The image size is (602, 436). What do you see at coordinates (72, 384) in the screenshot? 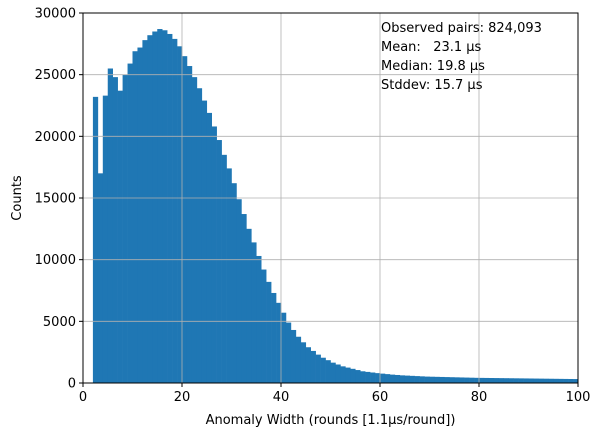
I see `y-tick-label: 0` at bounding box center [72, 384].